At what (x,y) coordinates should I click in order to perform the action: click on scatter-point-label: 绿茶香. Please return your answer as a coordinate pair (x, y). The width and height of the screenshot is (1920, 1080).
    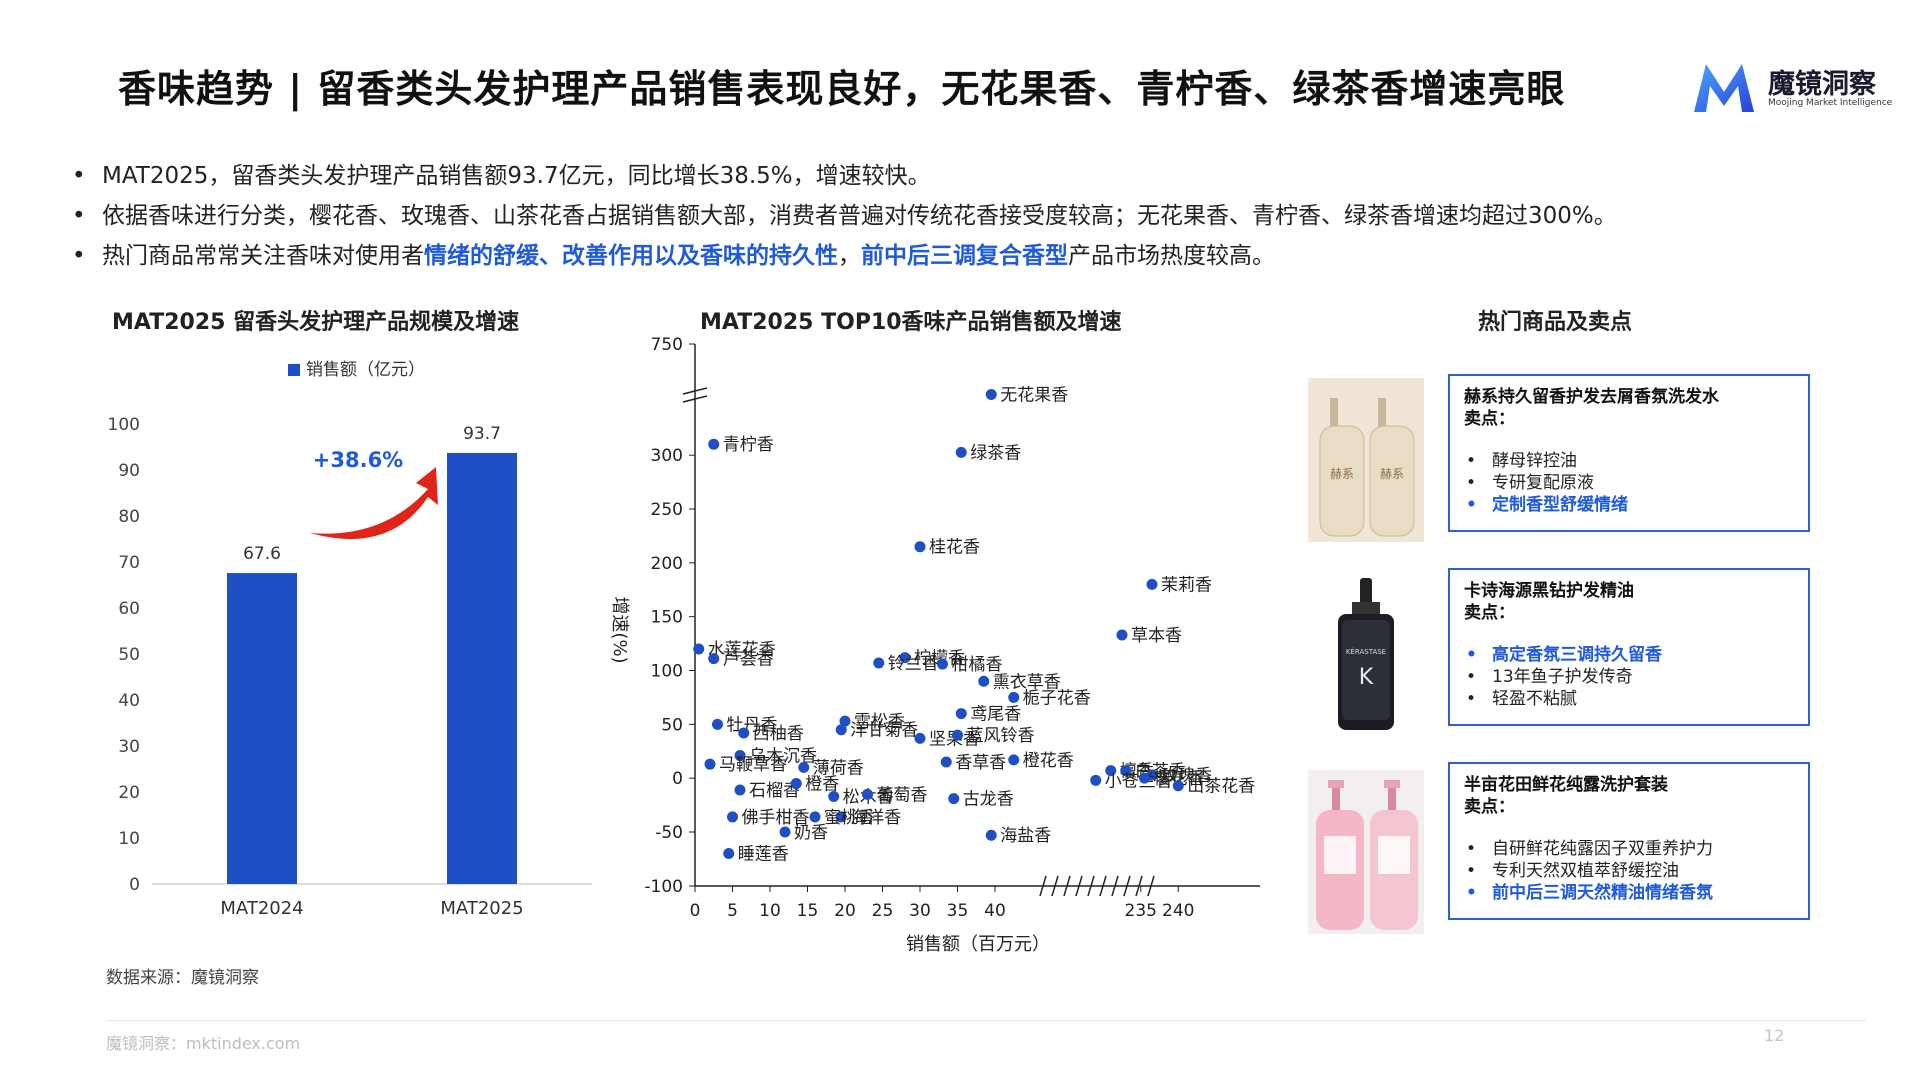
    Looking at the image, I should click on (995, 453).